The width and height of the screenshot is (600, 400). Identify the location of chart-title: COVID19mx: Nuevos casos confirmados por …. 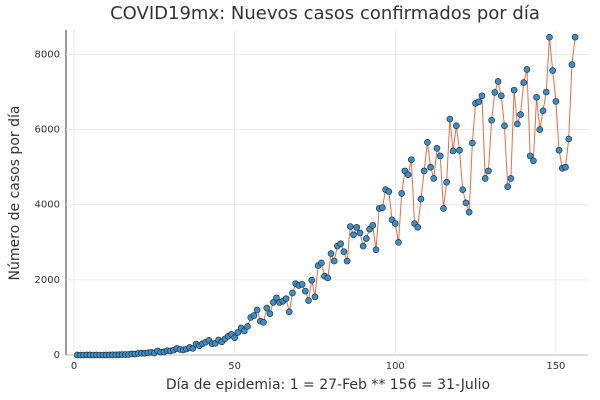
(325, 13).